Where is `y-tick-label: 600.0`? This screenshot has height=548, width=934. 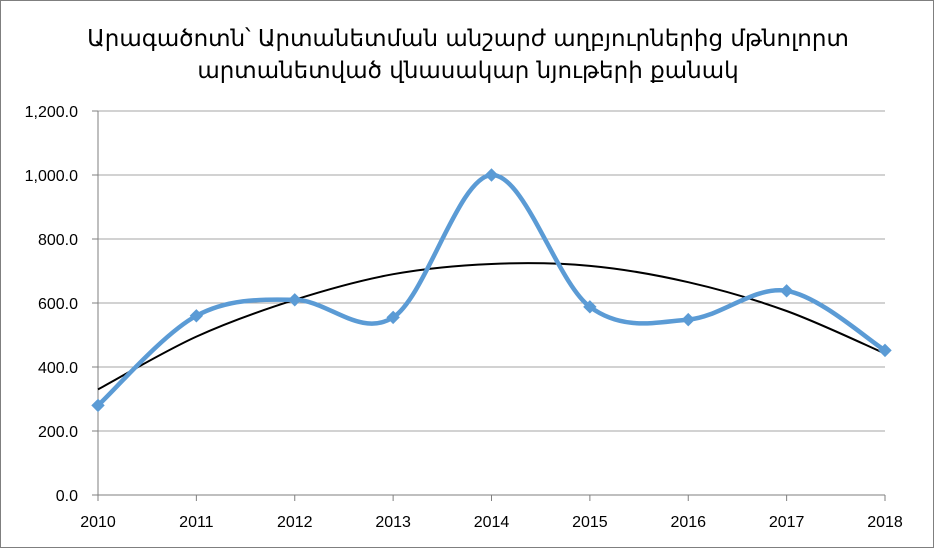 y-tick-label: 600.0 is located at coordinates (58, 304).